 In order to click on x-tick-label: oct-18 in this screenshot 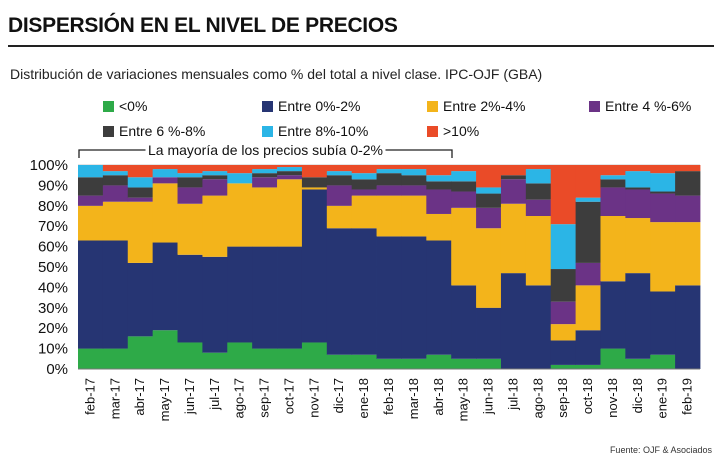, I will do `click(587, 396)`.